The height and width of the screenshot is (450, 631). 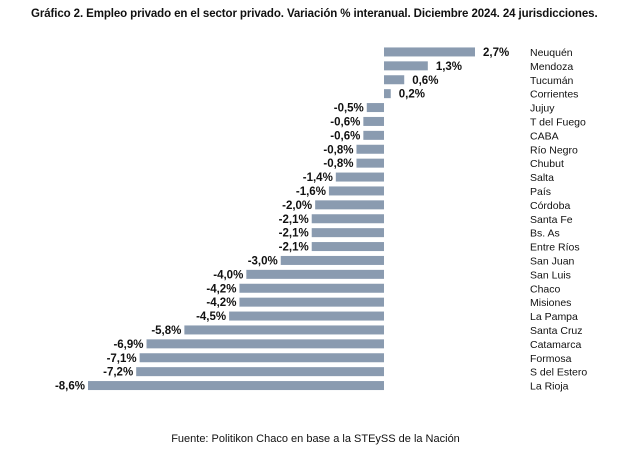 I want to click on category-label: Chaco, so click(x=545, y=289).